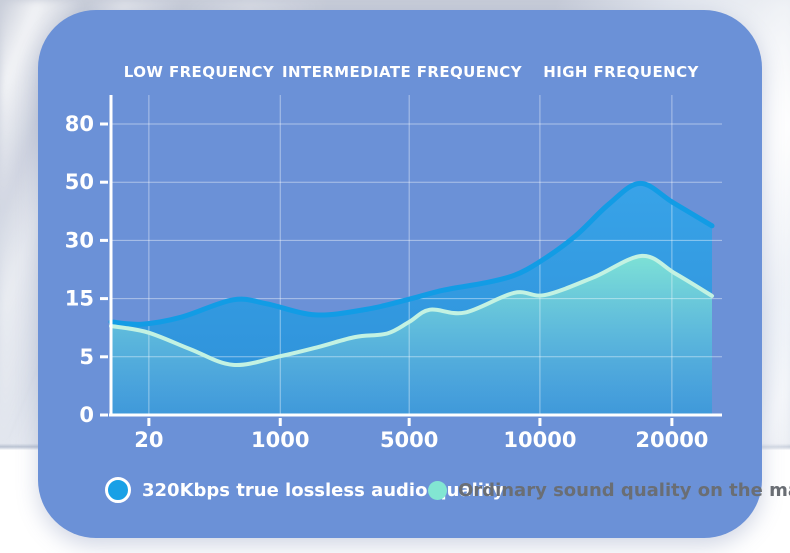 The height and width of the screenshot is (553, 790). I want to click on legend-swatch-teal-circle, so click(437, 490).